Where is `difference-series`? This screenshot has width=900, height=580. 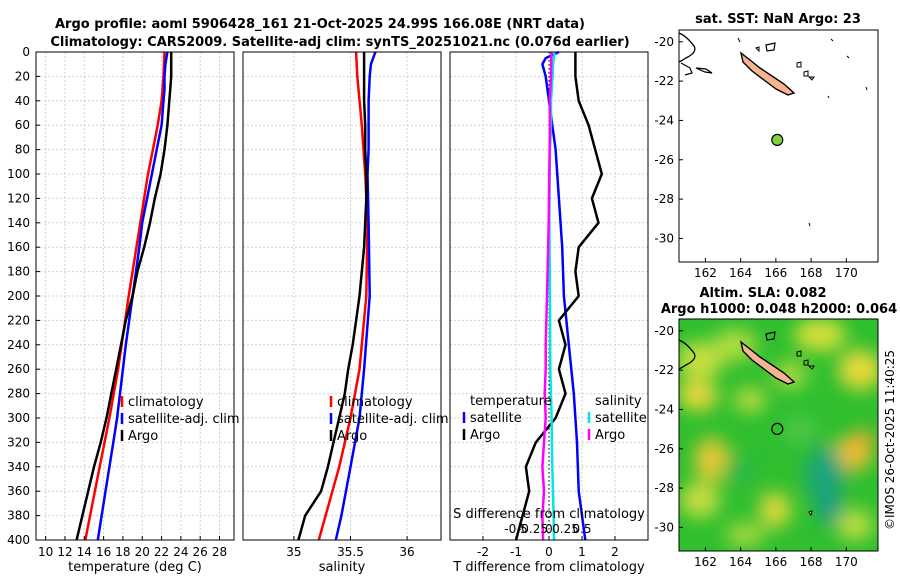 difference-series is located at coordinates (559, 295).